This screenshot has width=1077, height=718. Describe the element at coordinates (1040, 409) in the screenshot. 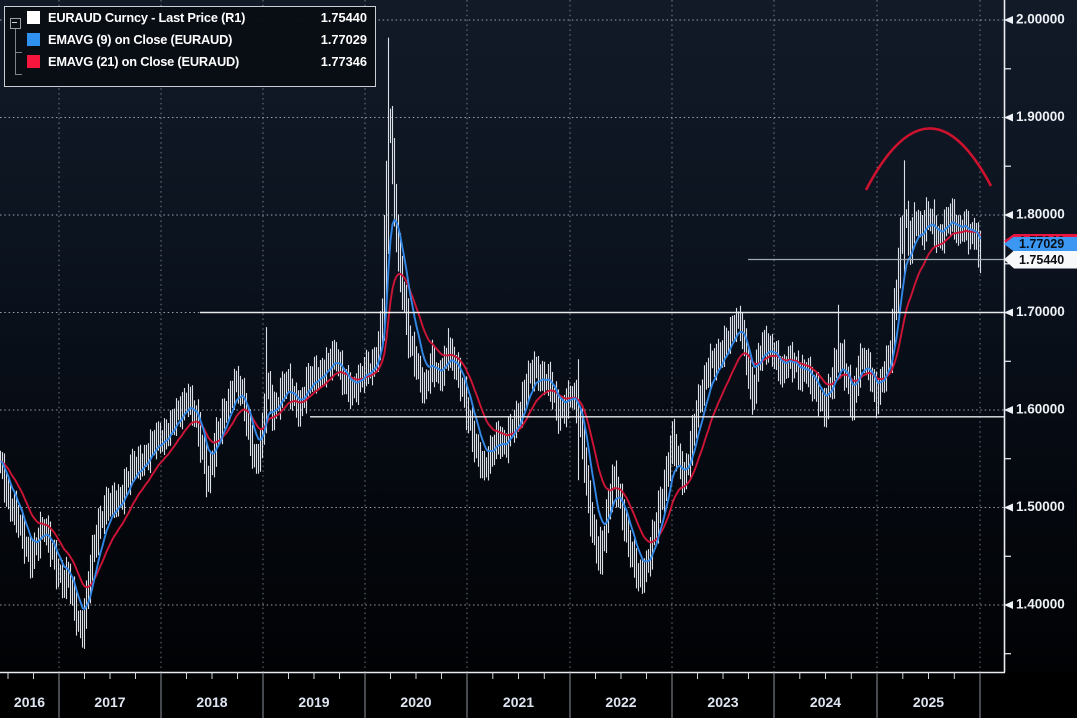

I see `price-axis-label: 1.60000` at that location.